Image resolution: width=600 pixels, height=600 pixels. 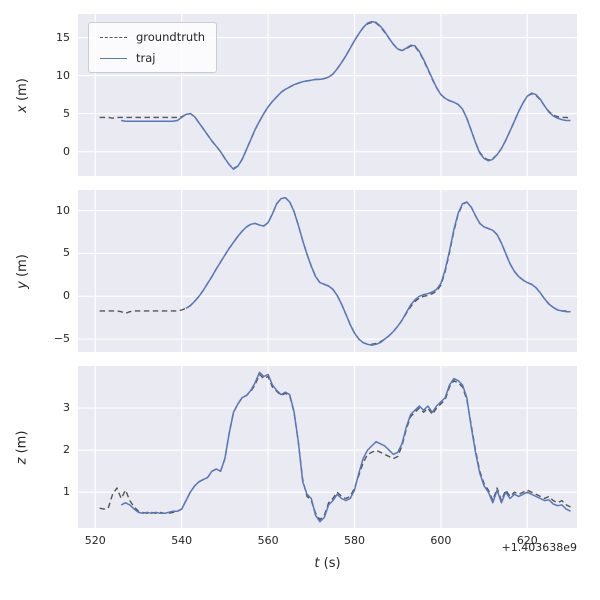 I want to click on legend-item-traj: traj, so click(x=152, y=58).